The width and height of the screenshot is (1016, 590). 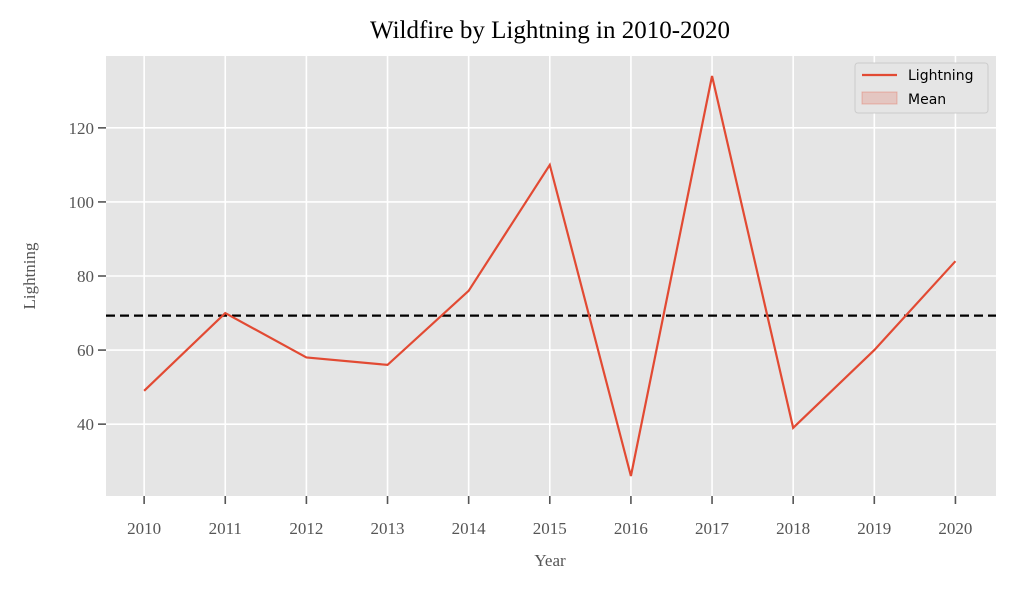 I want to click on y-tick-label: 100, so click(x=82, y=202).